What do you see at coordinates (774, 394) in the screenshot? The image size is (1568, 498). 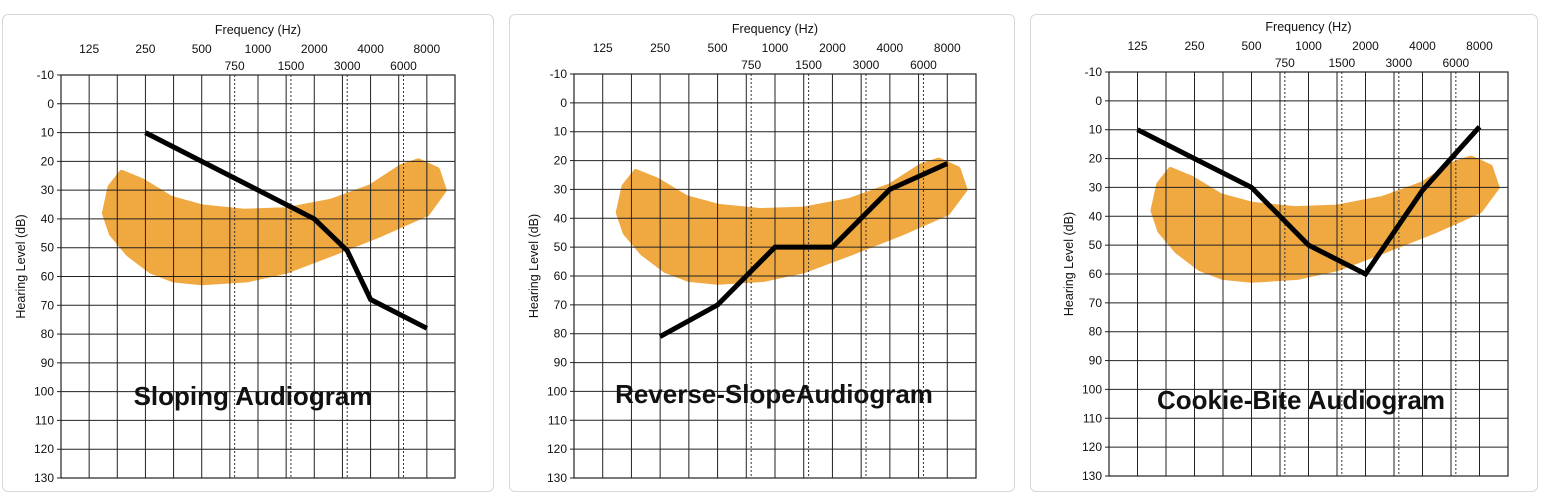 I see `chart-title: Reverse-SlopeAudiogram` at bounding box center [774, 394].